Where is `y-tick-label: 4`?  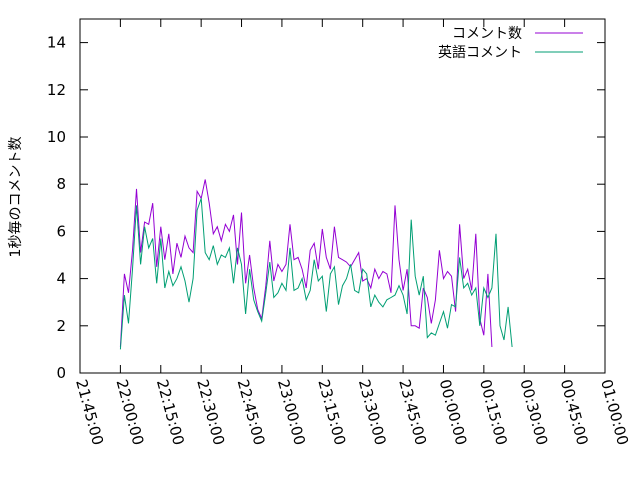 y-tick-label: 4 is located at coordinates (61, 279).